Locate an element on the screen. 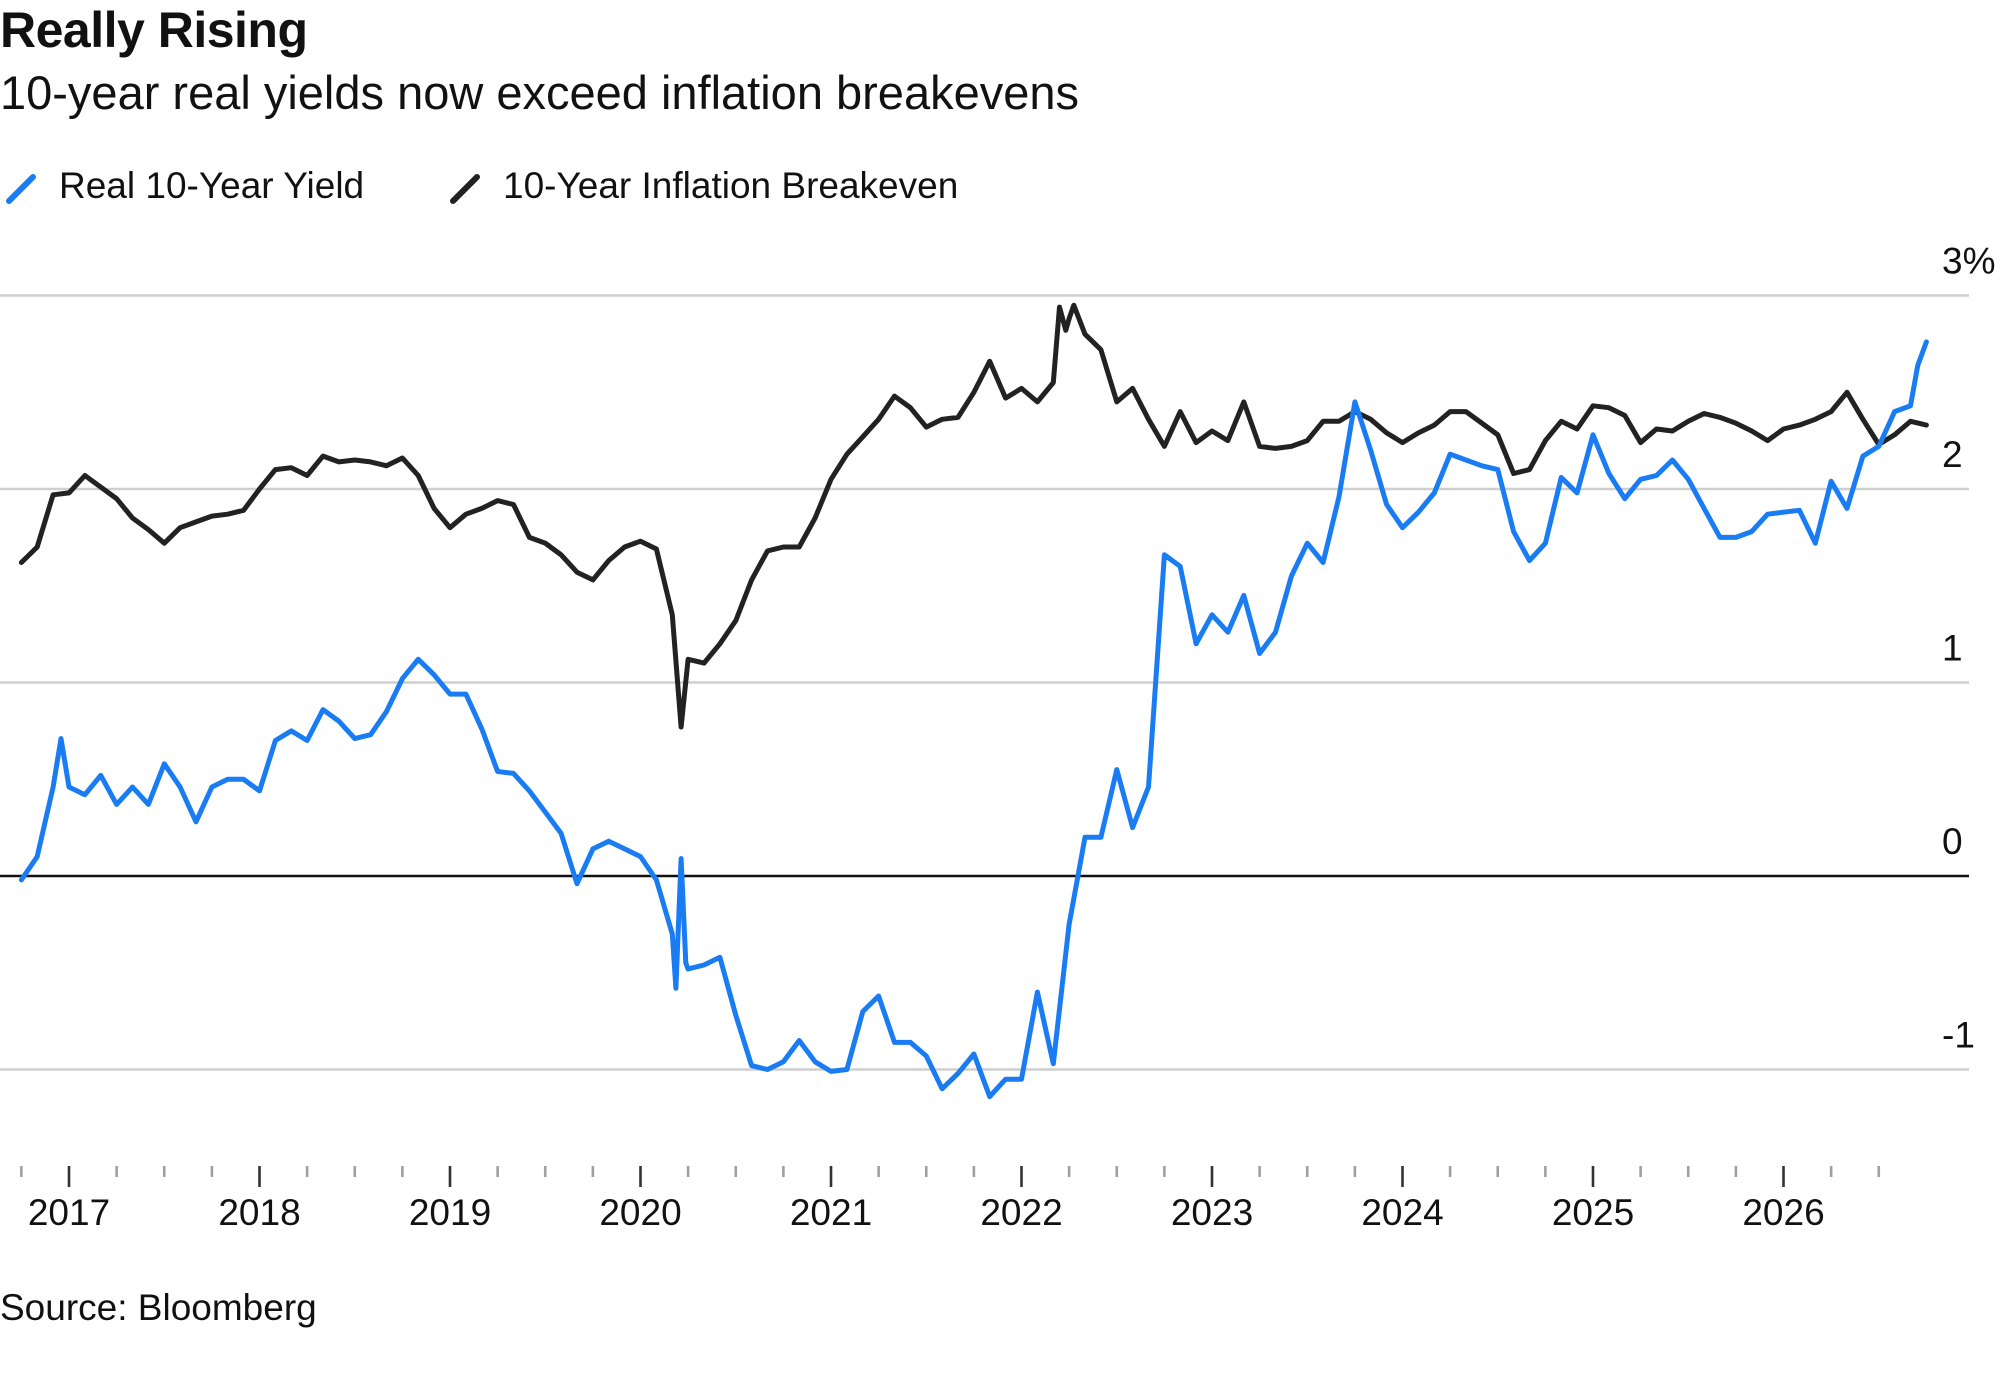 Image resolution: width=2005 pixels, height=1392 pixels. y-tick-label: 2 is located at coordinates (1952, 454).